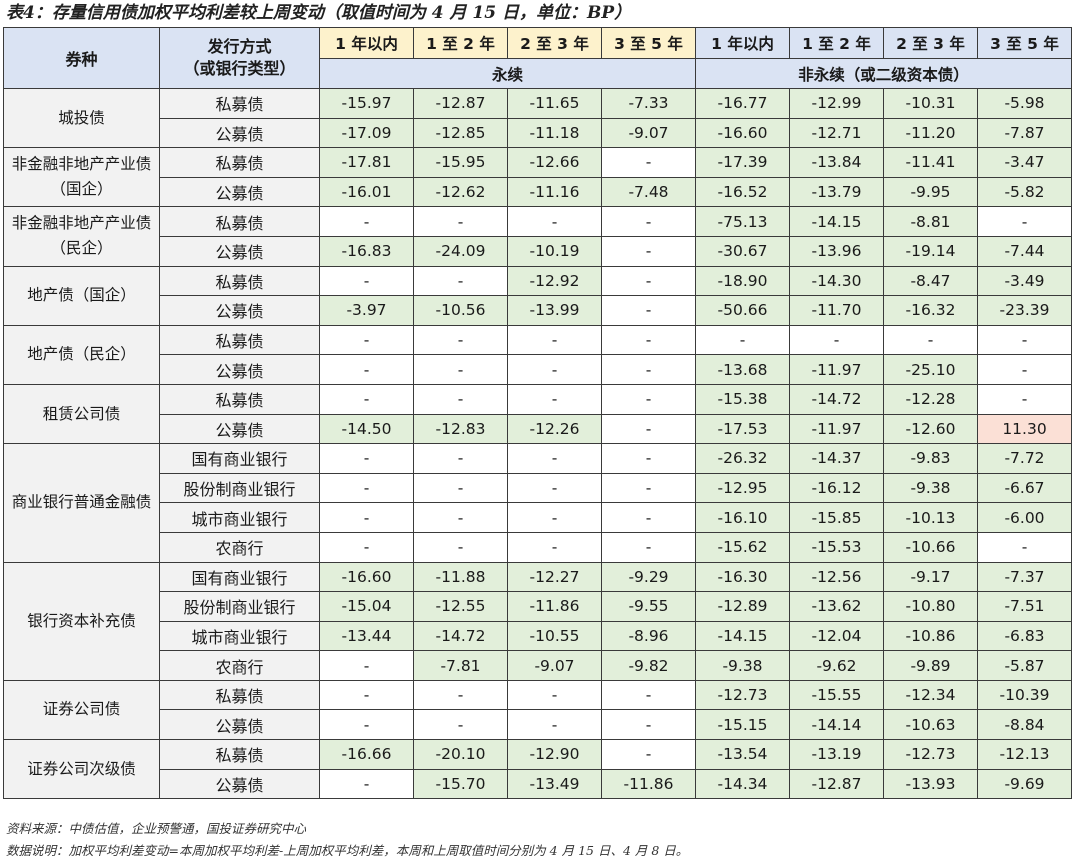 The image size is (1080, 862). I want to click on value-cell: -12.92, so click(554, 281).